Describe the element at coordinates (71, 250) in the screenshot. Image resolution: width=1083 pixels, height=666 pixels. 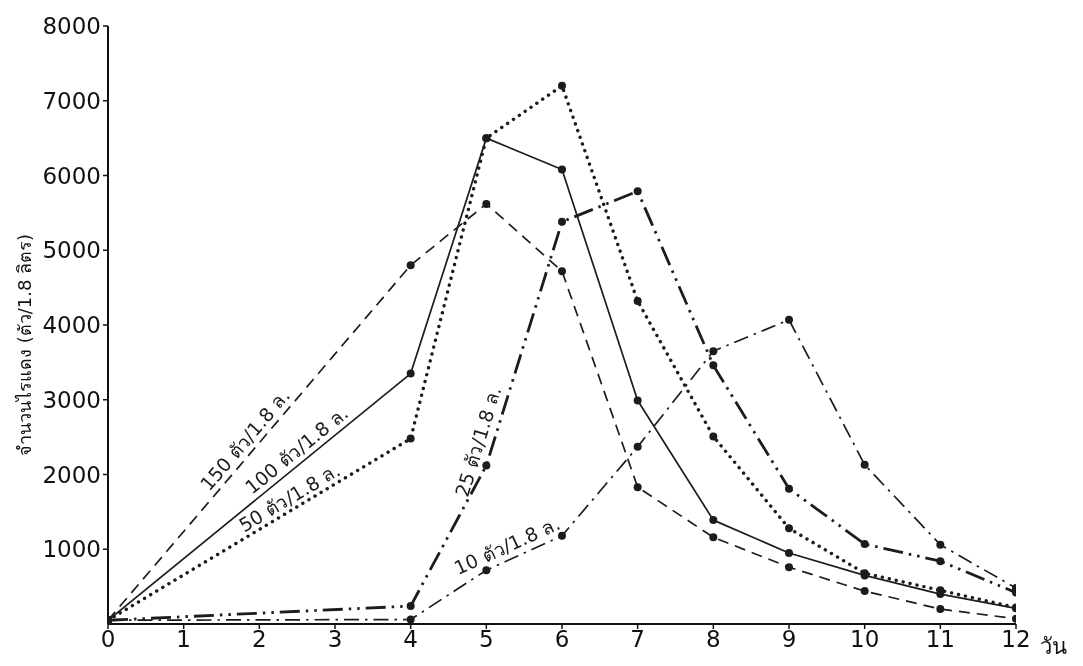
I see `y-tick-label: 5000` at that location.